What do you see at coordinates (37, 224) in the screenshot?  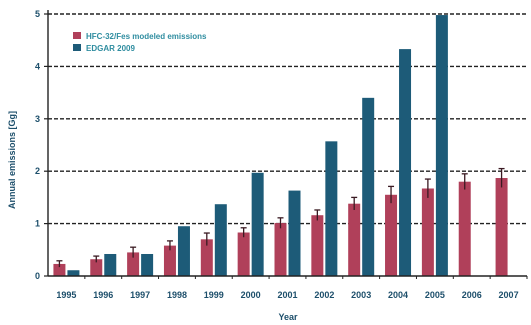 I see `y-tick-label: 1` at bounding box center [37, 224].